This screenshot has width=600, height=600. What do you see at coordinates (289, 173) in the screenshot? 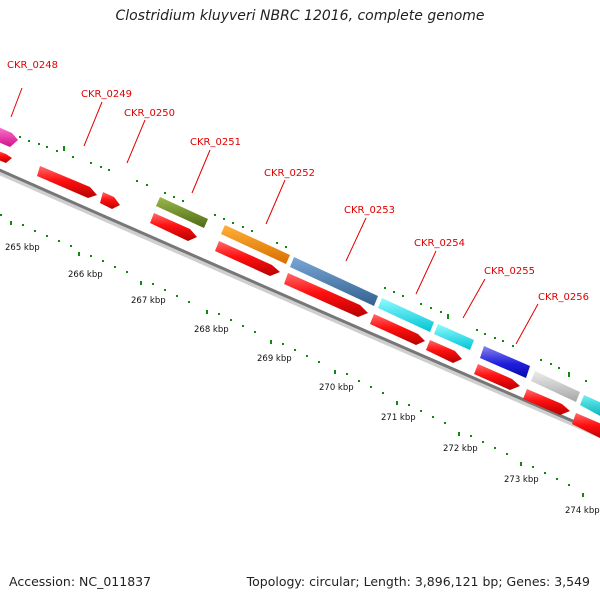
I see `gene-label-ckr-0252: CKR_0252` at bounding box center [289, 173].